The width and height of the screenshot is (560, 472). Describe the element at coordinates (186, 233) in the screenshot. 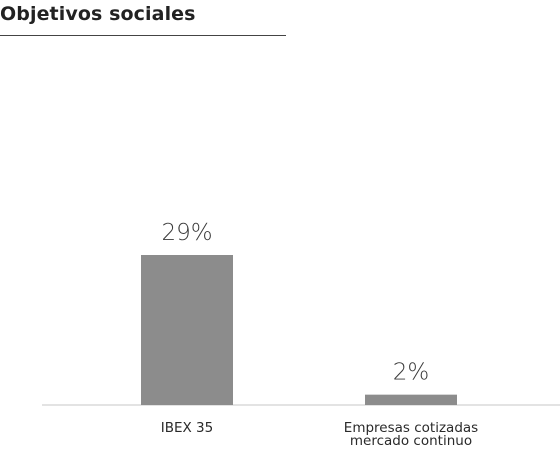

I see `data-label-0: 29%` at that location.